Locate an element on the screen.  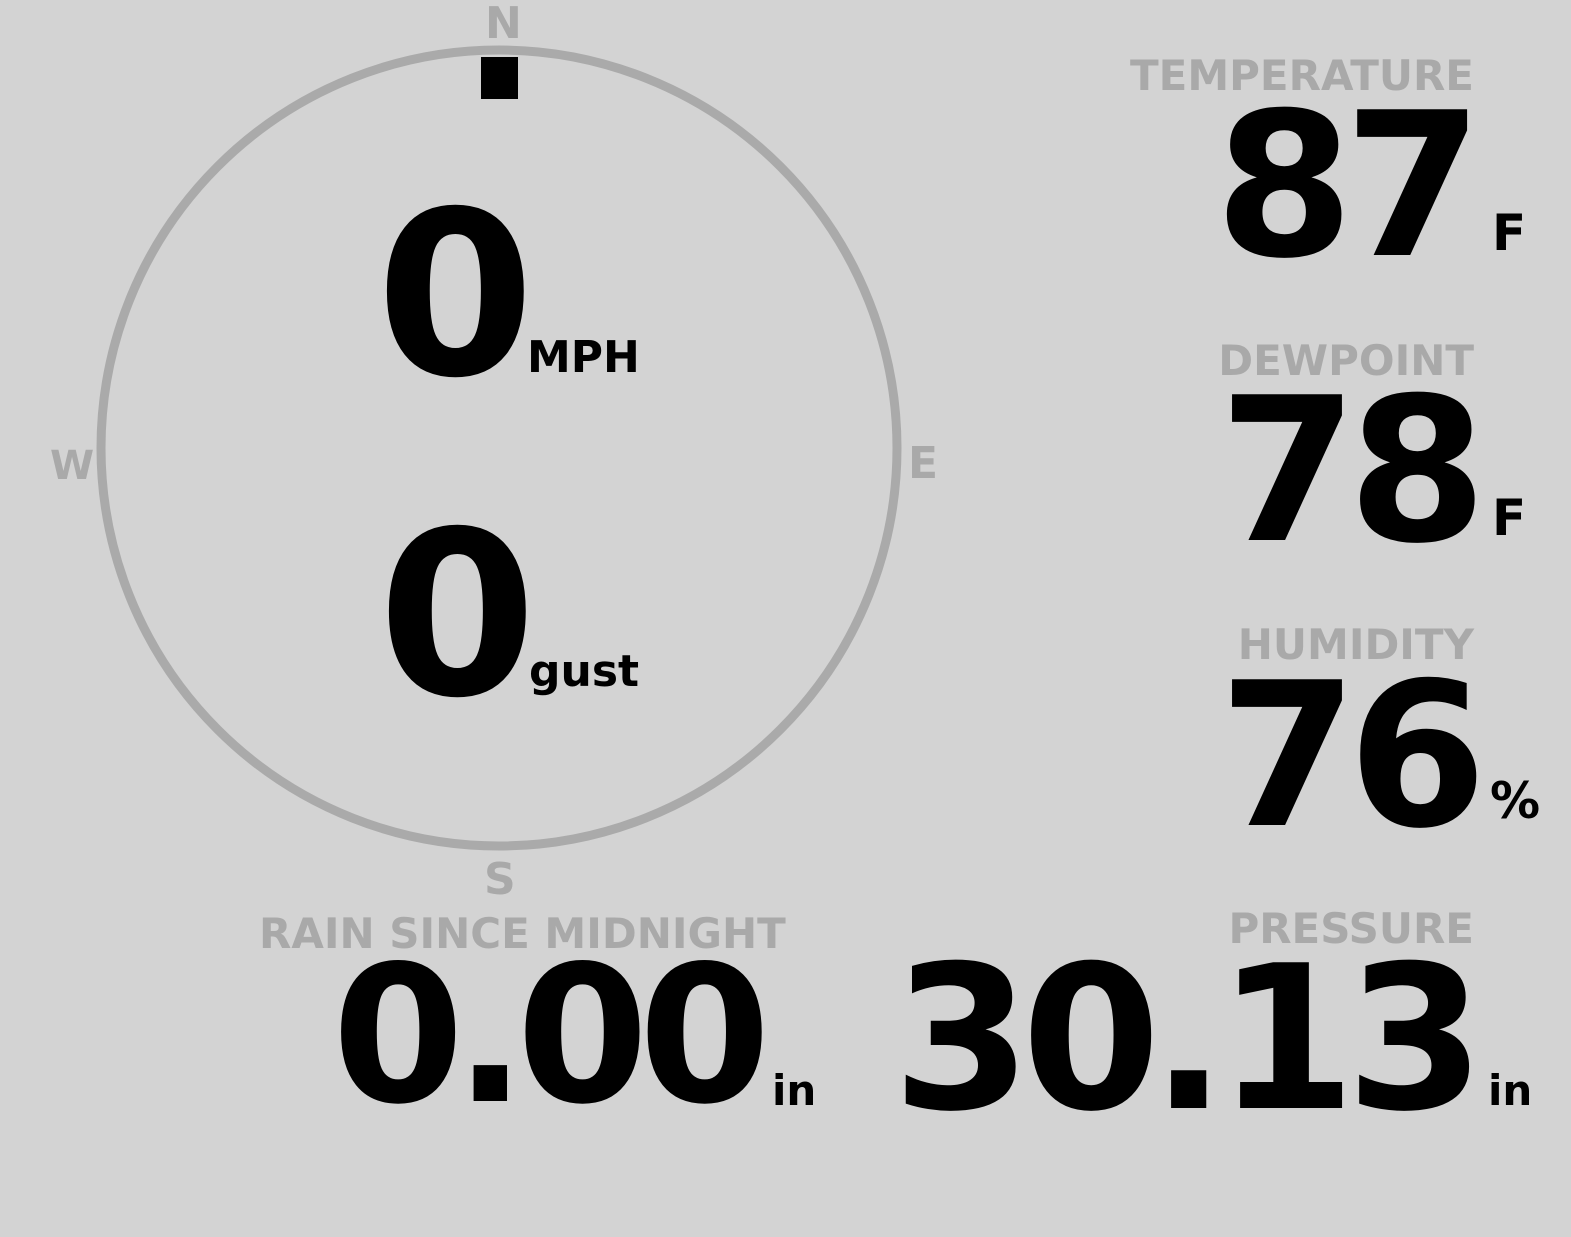
dewpoint-value: 78 is located at coordinates (1352, 471).